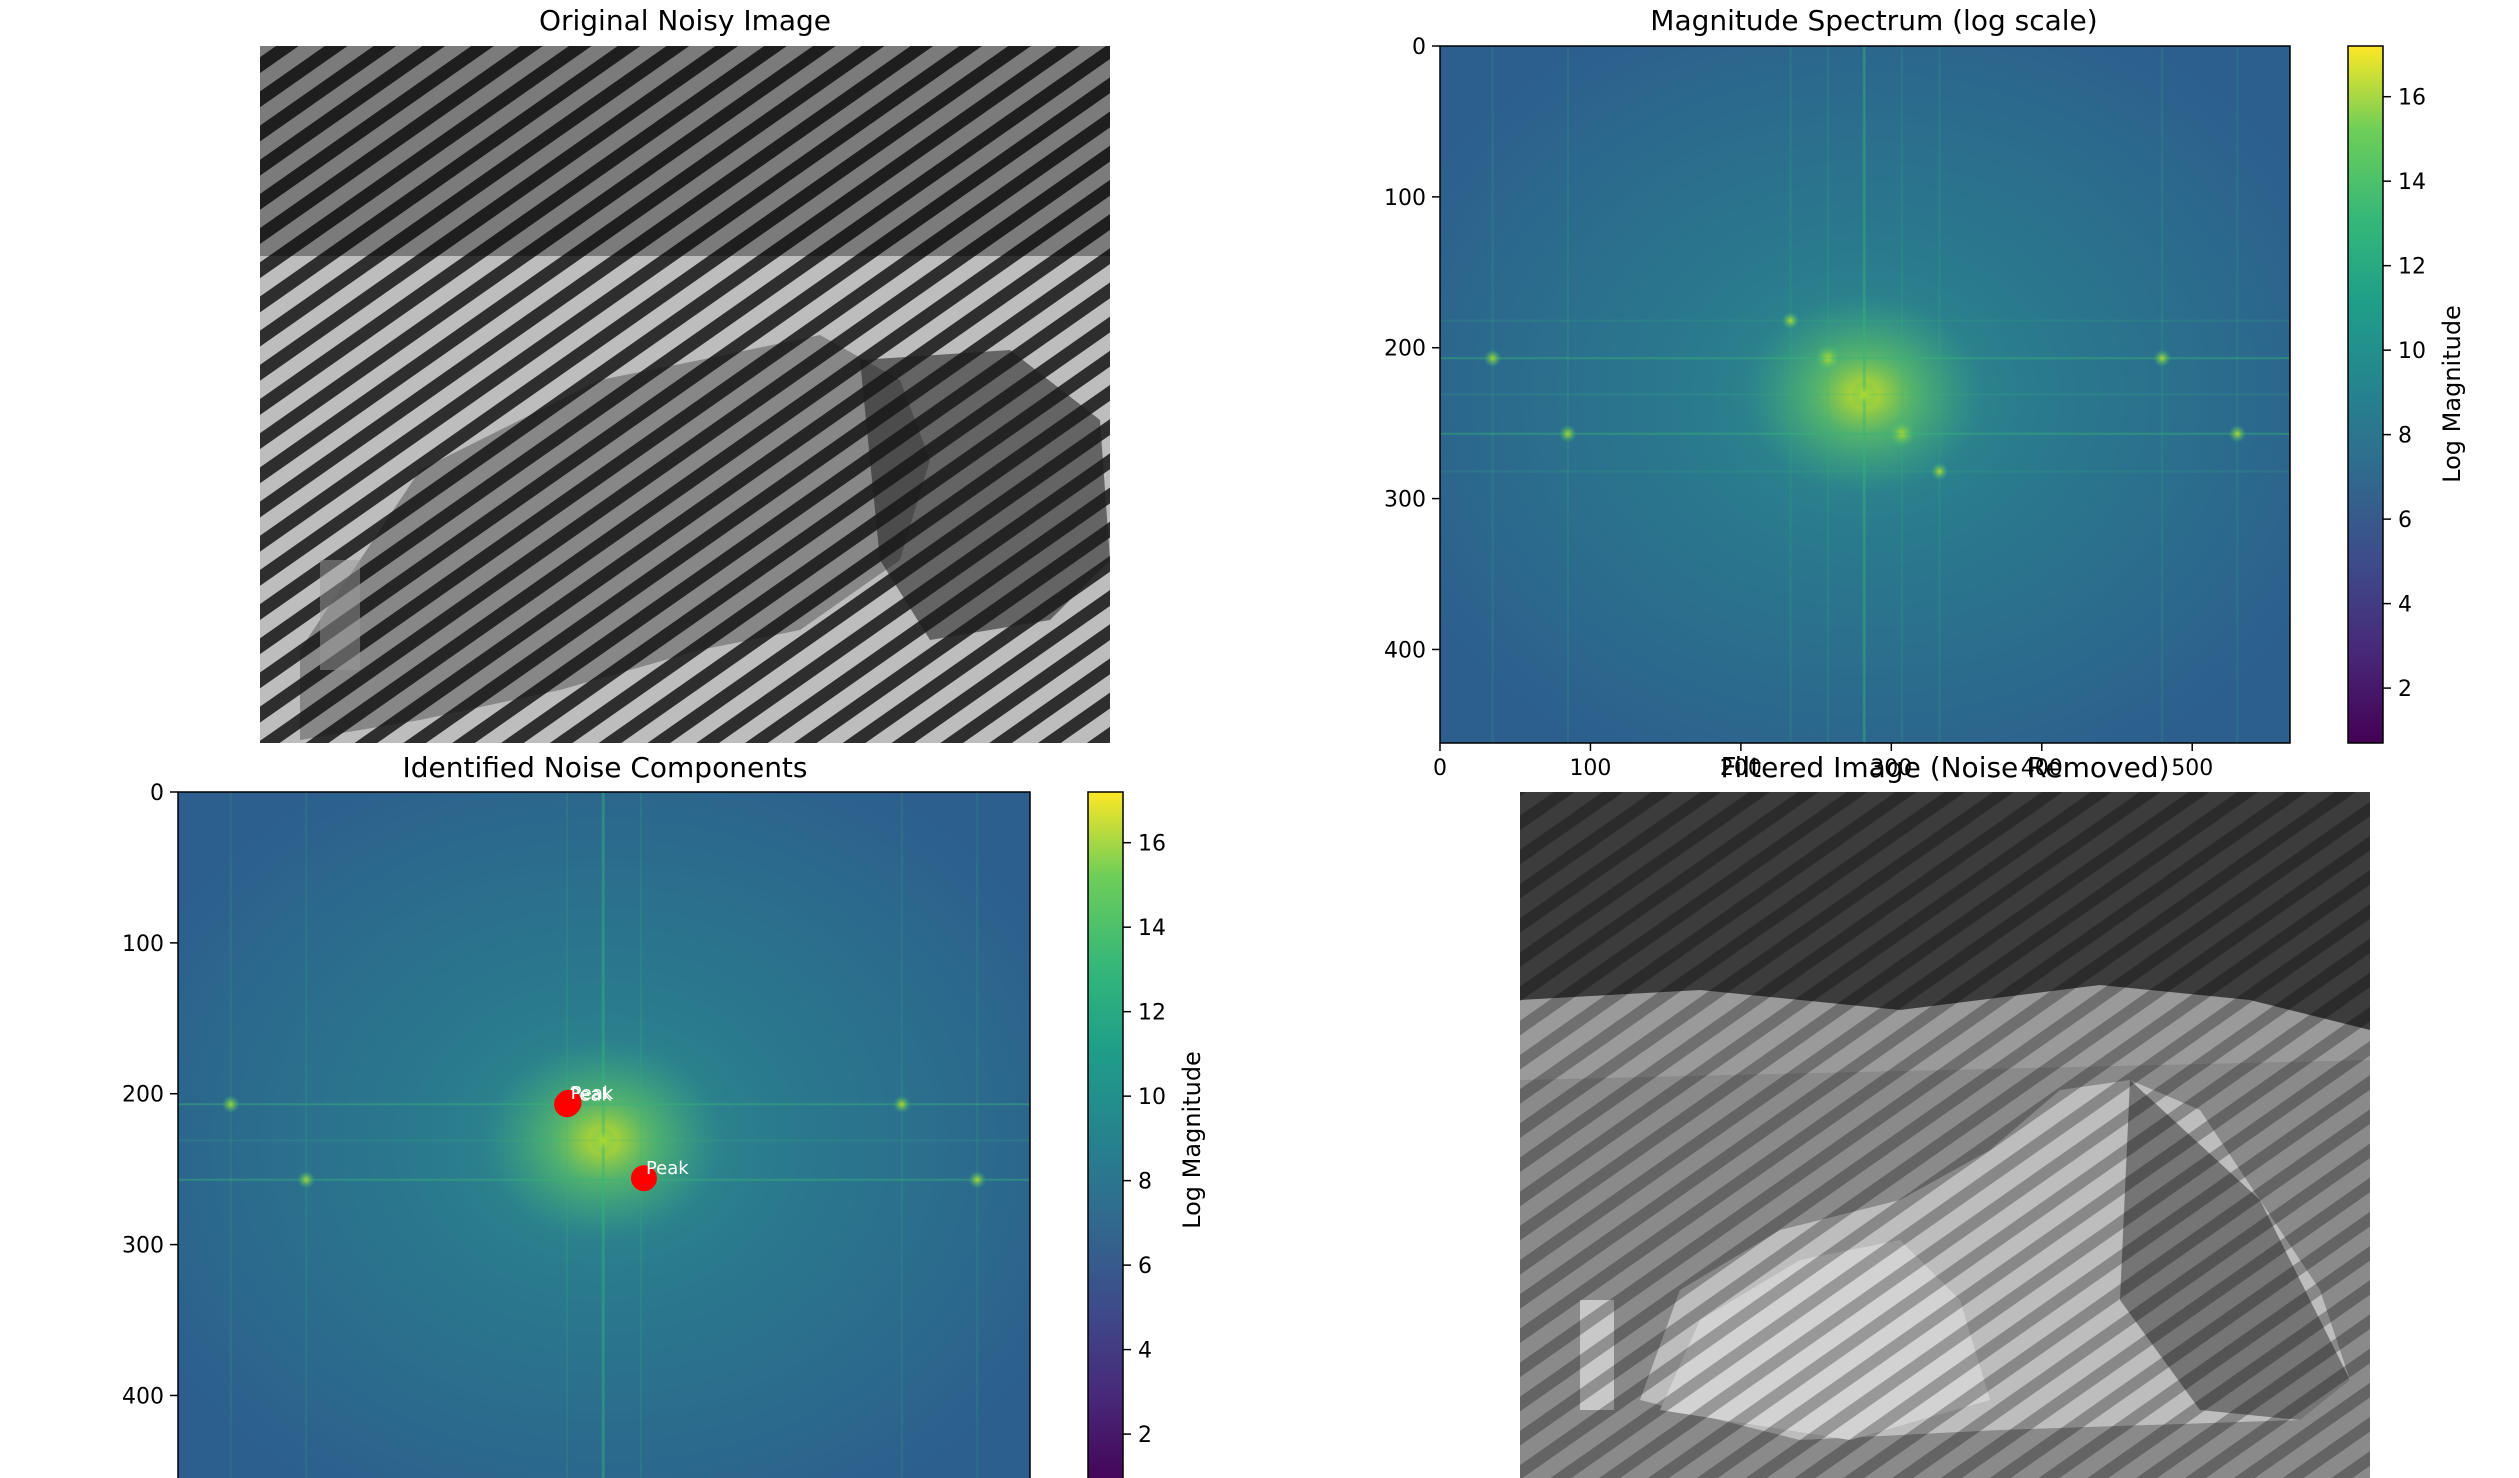 The width and height of the screenshot is (2519, 1478). What do you see at coordinates (1145, 1182) in the screenshot?
I see `noise-cb-tick-label: 8` at bounding box center [1145, 1182].